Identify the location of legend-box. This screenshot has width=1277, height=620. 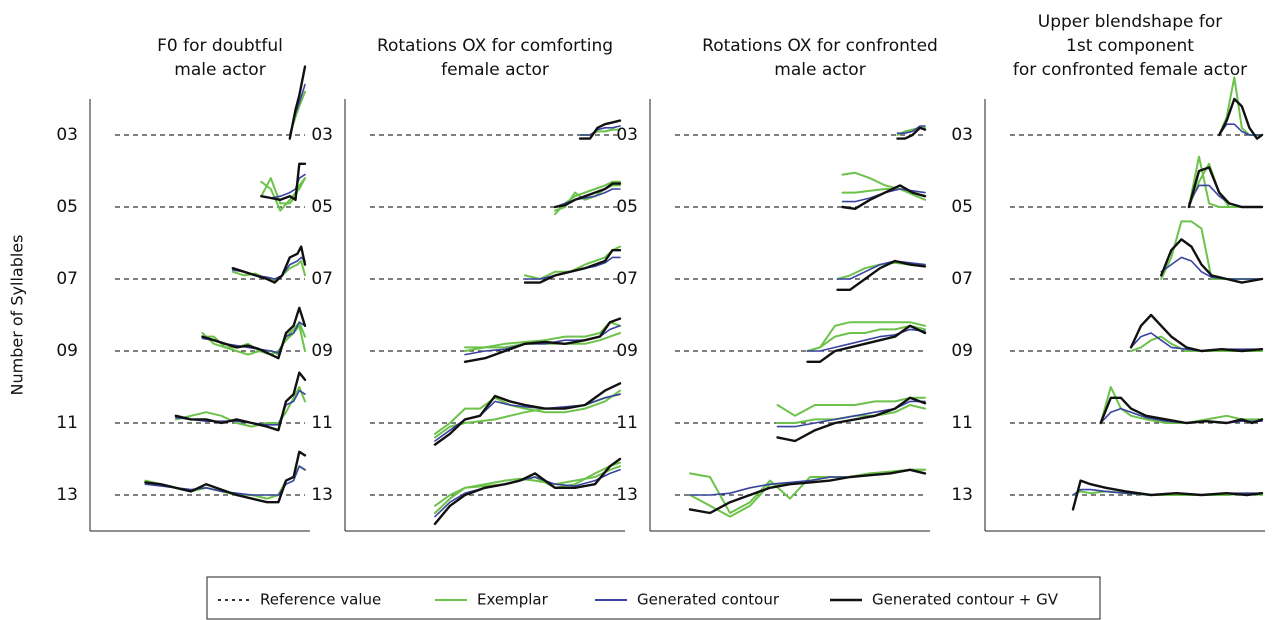
(653, 598).